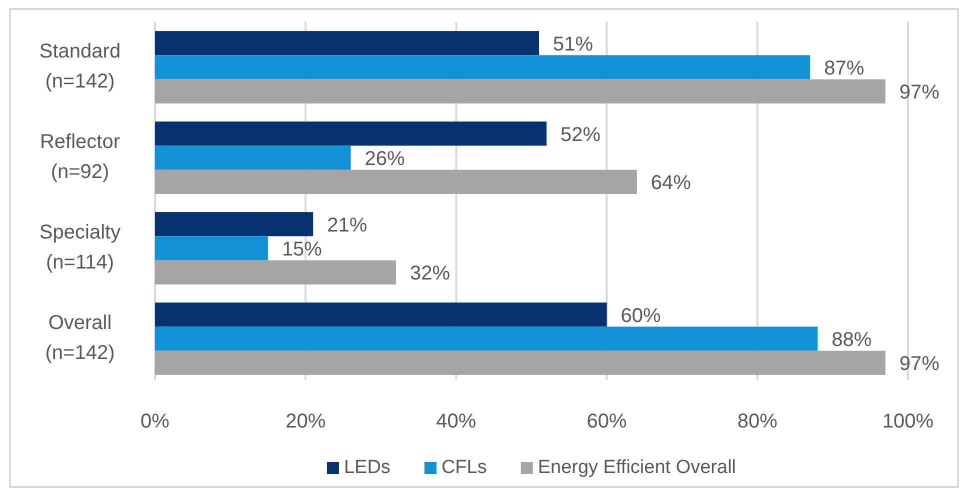  I want to click on legend-label: CFLs, so click(464, 467).